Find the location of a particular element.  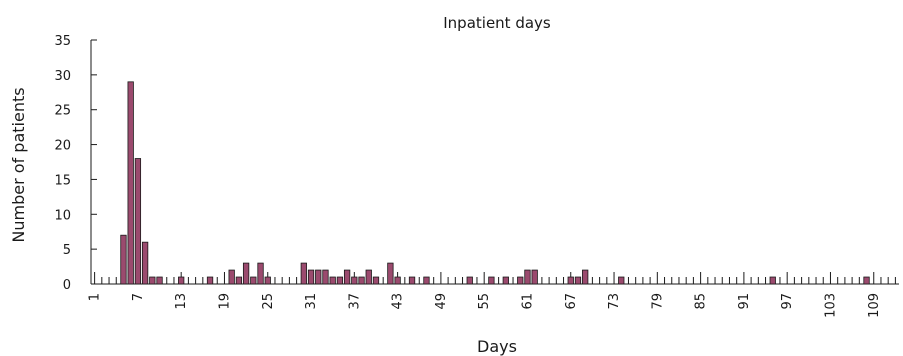

x-tick-label: 91 is located at coordinates (744, 301).